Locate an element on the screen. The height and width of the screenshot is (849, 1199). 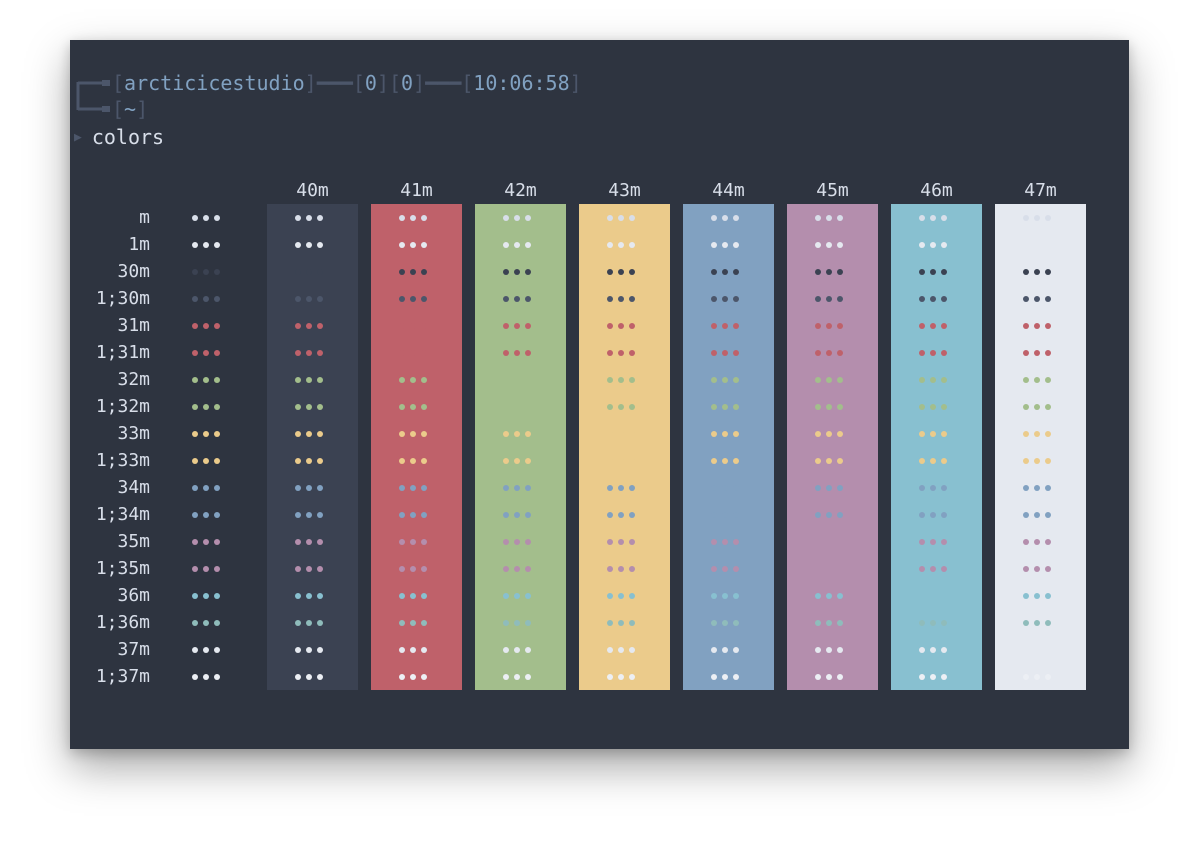
bg-column-43m is located at coordinates (624, 447).